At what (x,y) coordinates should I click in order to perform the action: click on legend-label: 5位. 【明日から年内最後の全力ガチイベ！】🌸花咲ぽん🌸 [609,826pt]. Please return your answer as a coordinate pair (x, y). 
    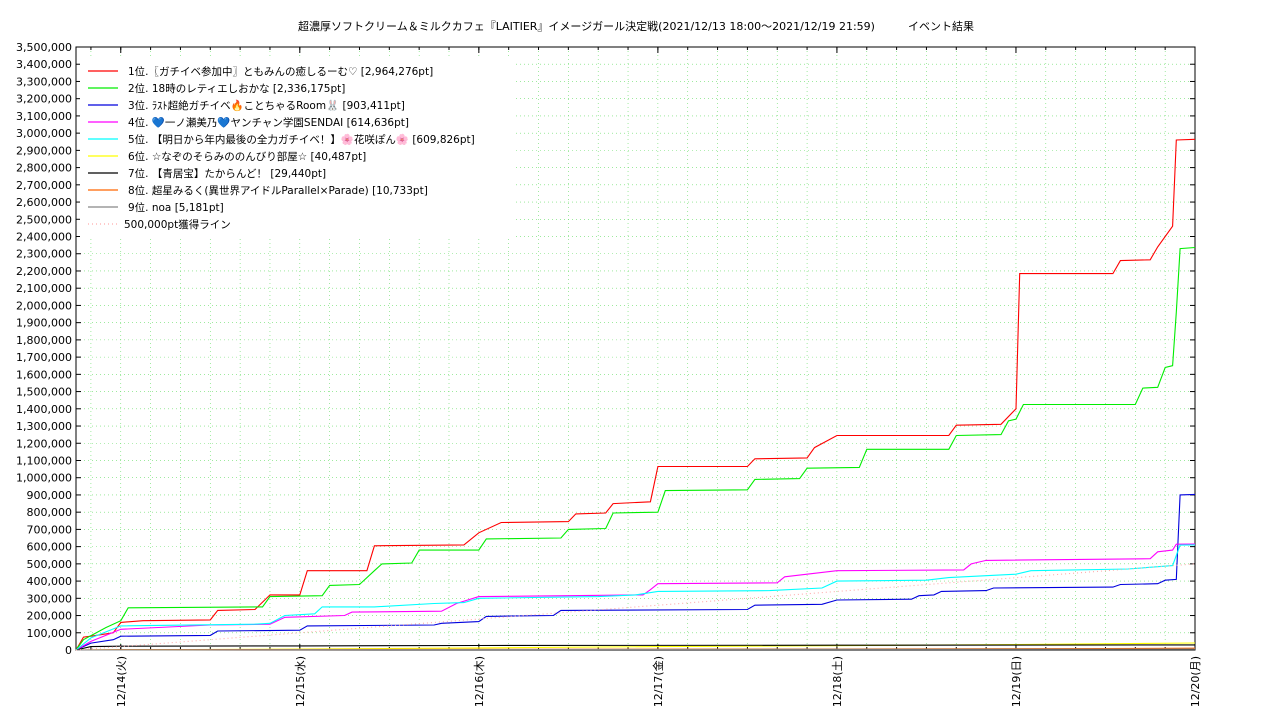
    Looking at the image, I should click on (301, 139).